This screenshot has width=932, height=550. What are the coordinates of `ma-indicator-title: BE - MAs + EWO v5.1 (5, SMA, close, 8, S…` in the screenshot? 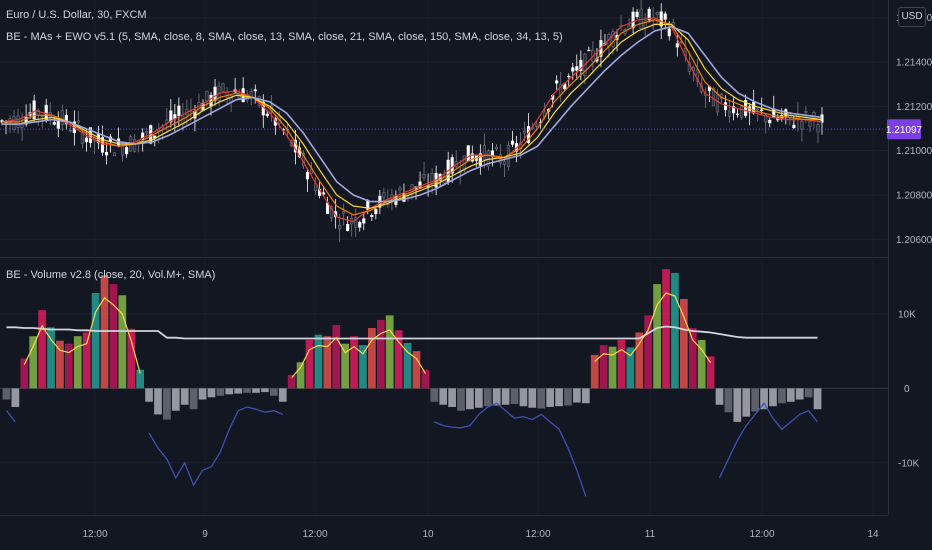 It's located at (284, 37).